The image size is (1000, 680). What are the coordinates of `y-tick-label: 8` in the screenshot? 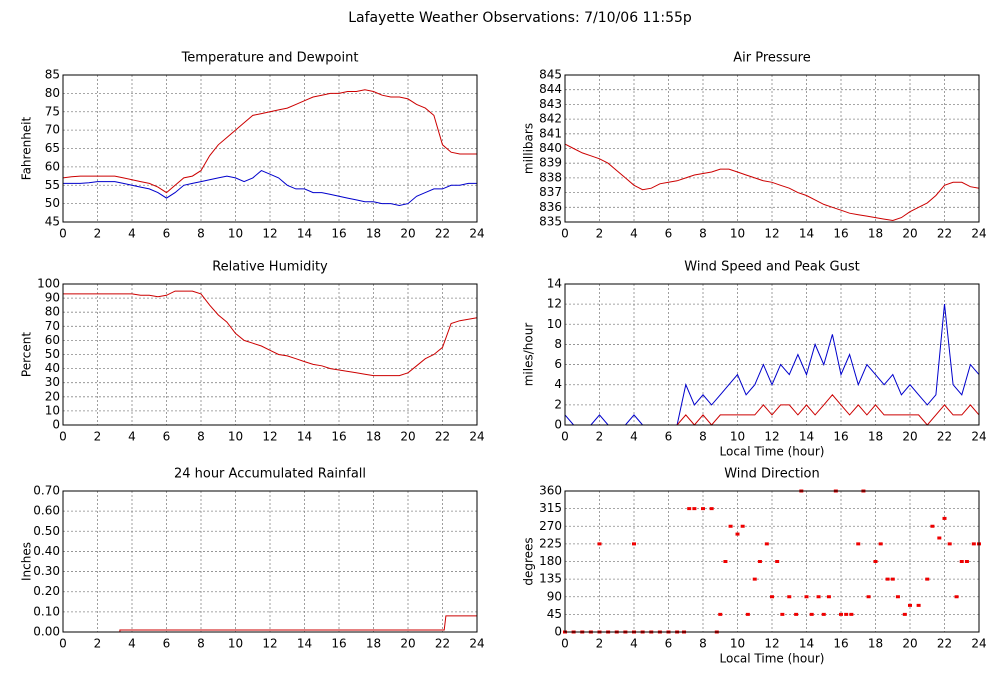 It's located at (558, 344).